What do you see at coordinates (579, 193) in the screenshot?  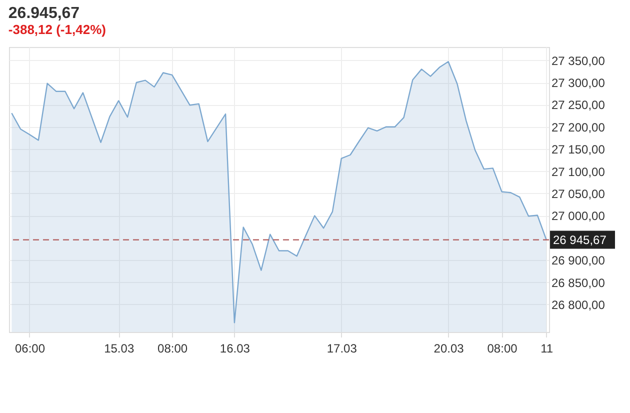 I see `y-tick-label: 27 050,00` at bounding box center [579, 193].